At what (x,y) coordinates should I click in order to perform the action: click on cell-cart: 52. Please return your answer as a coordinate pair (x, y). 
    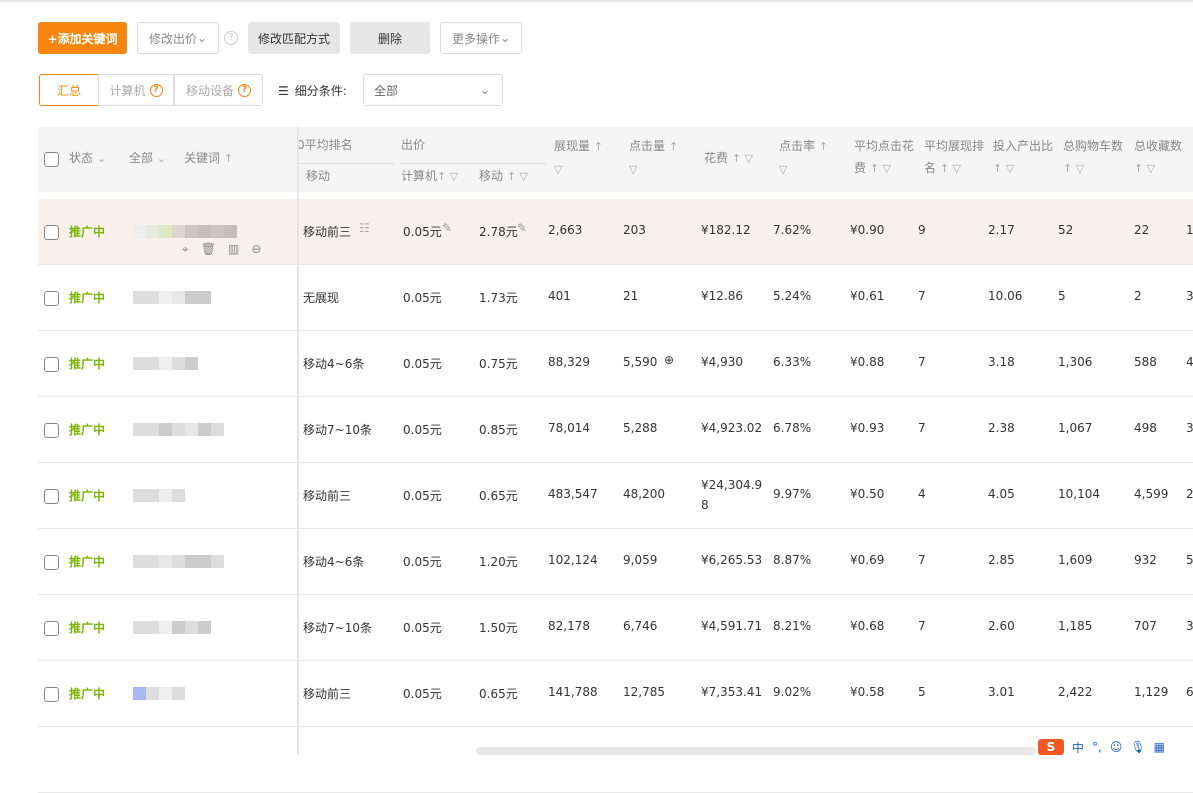
    Looking at the image, I should click on (1066, 230).